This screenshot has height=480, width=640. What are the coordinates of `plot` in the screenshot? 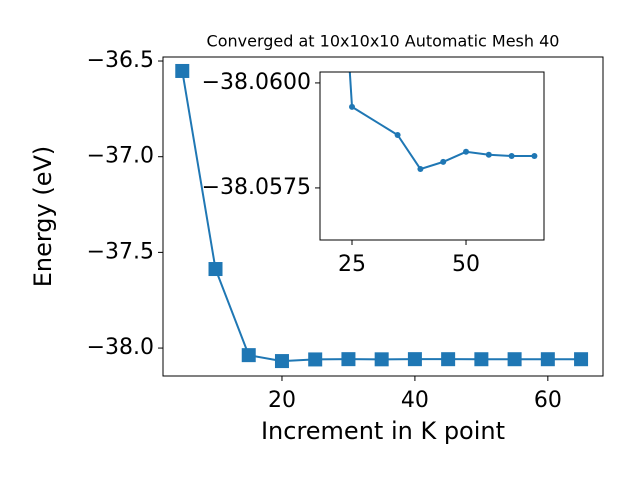 It's located at (443, 122).